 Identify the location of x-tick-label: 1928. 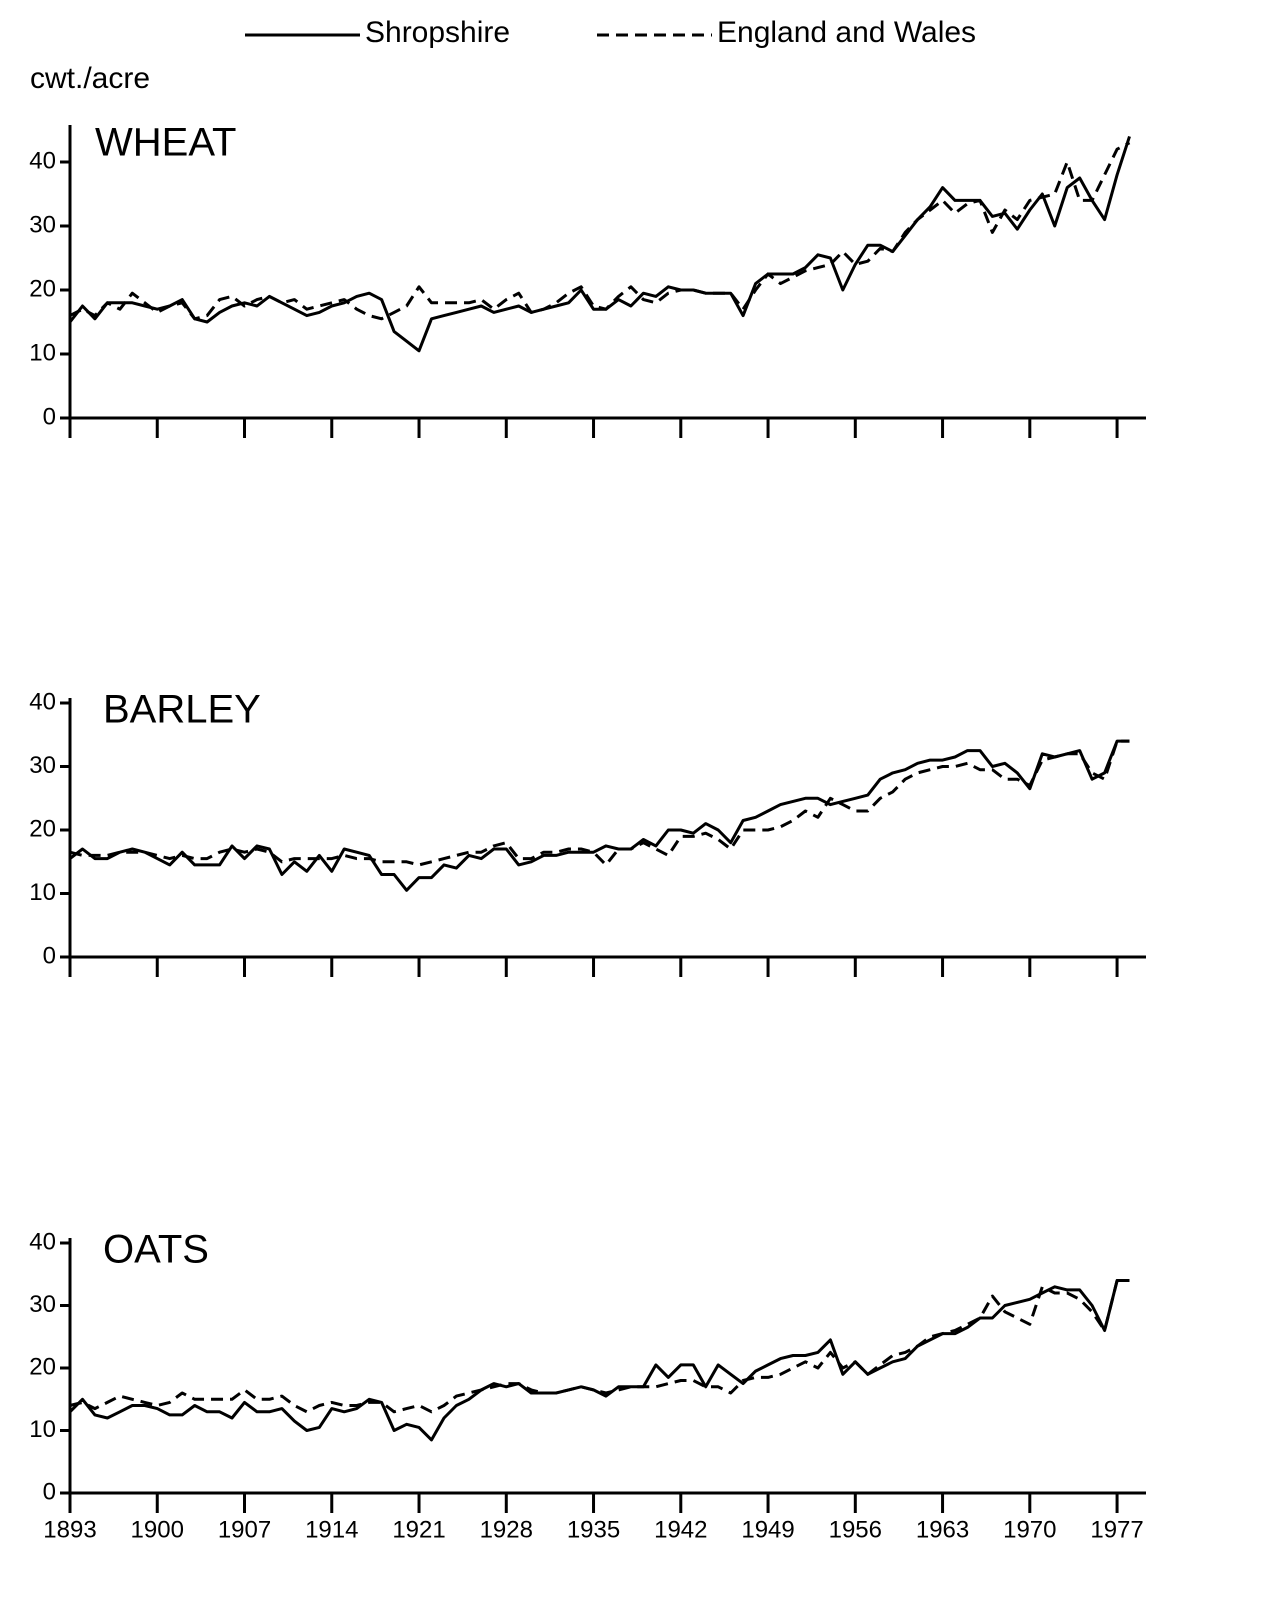
(506, 1529).